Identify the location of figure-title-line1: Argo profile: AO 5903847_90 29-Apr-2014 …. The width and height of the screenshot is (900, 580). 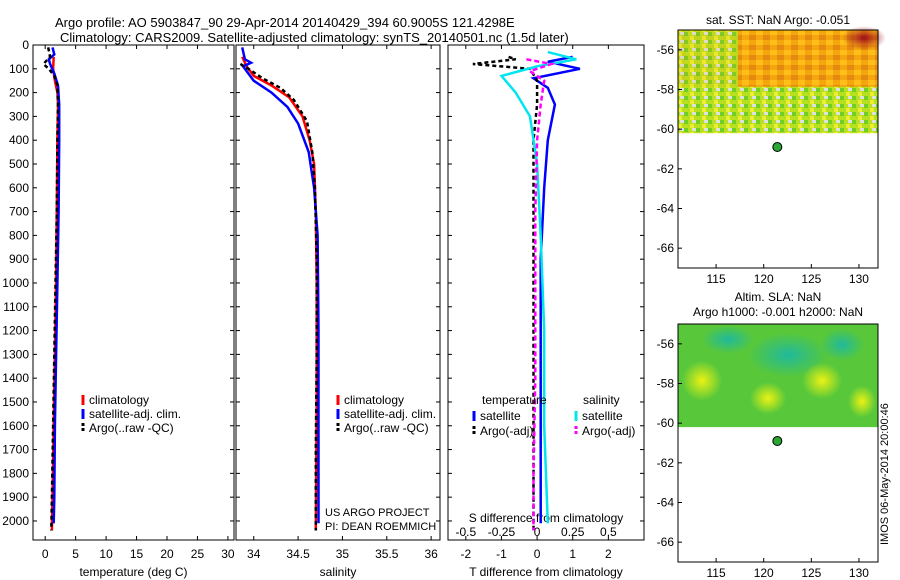
(285, 22).